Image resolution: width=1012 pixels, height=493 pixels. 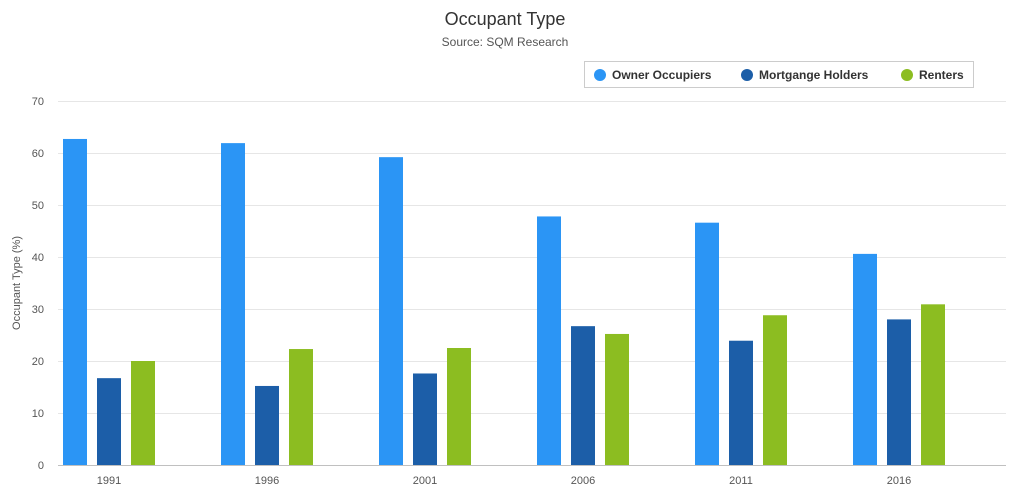 What do you see at coordinates (38, 258) in the screenshot?
I see `y-tick-label: 40` at bounding box center [38, 258].